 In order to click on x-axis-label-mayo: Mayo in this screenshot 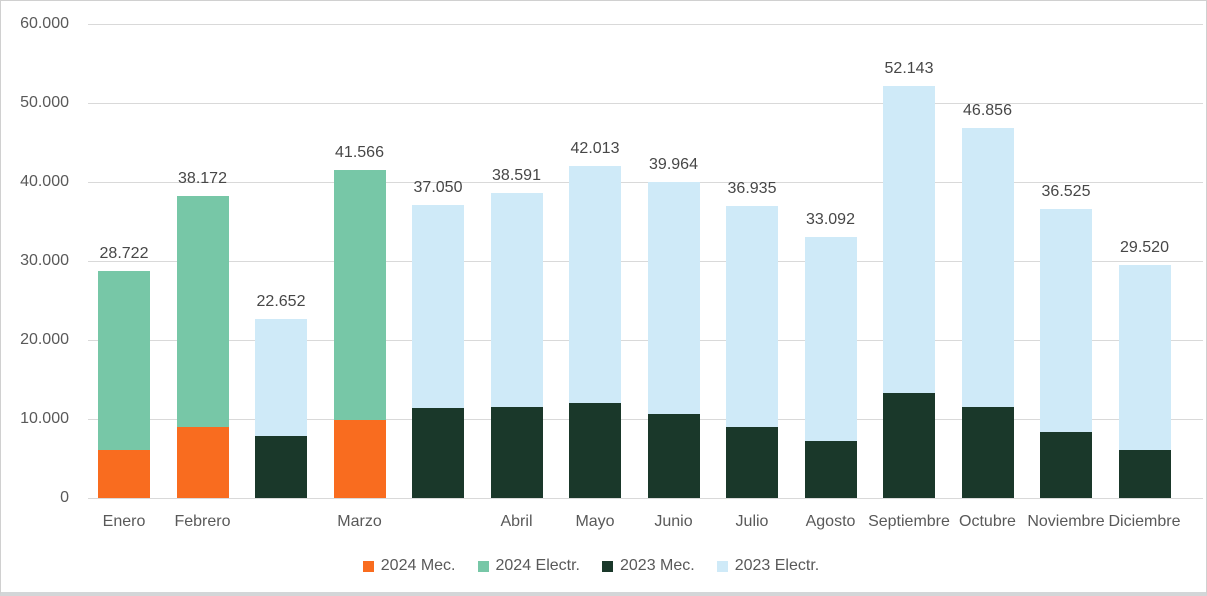, I will do `click(595, 521)`.